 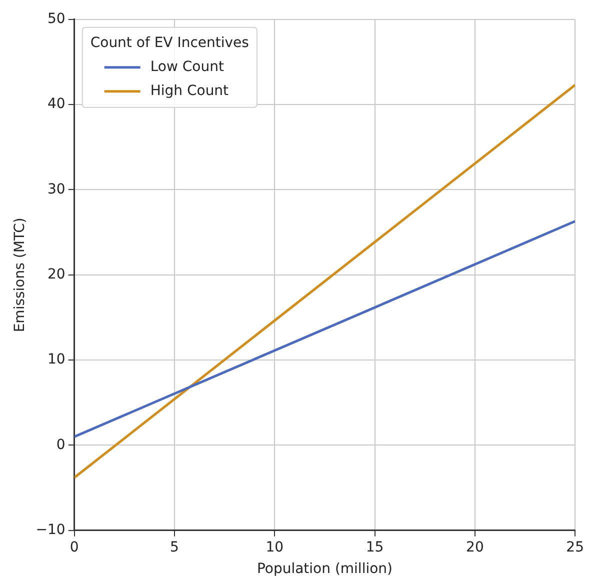 I want to click on y-tick-label: 40, so click(x=57, y=104).